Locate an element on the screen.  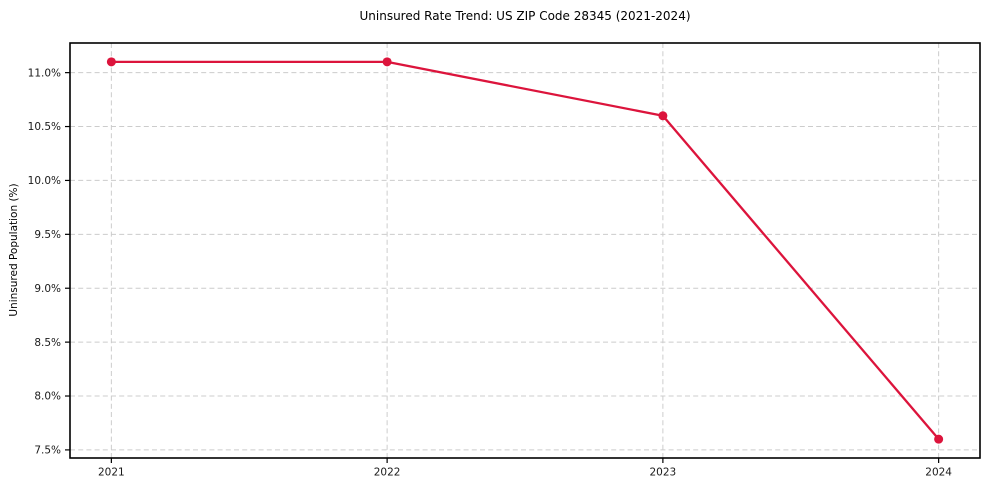
y-tick-label: 10.5% is located at coordinates (44, 127).